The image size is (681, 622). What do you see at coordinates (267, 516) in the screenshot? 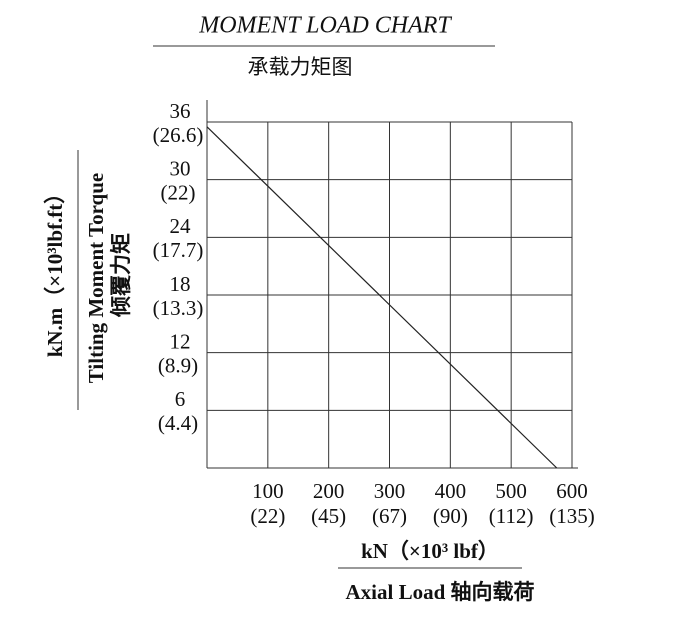
I see `x-tick-label-lbf: (22)` at bounding box center [267, 516].